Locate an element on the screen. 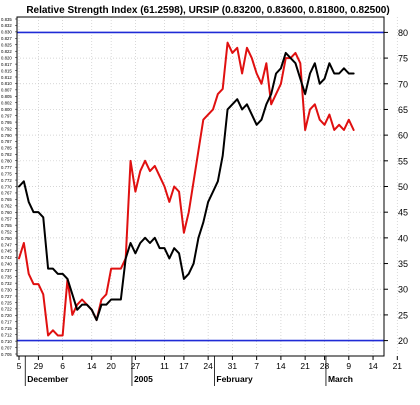 Image resolution: width=420 pixels, height=405 pixels. x-tick-label: 9 is located at coordinates (348, 366).